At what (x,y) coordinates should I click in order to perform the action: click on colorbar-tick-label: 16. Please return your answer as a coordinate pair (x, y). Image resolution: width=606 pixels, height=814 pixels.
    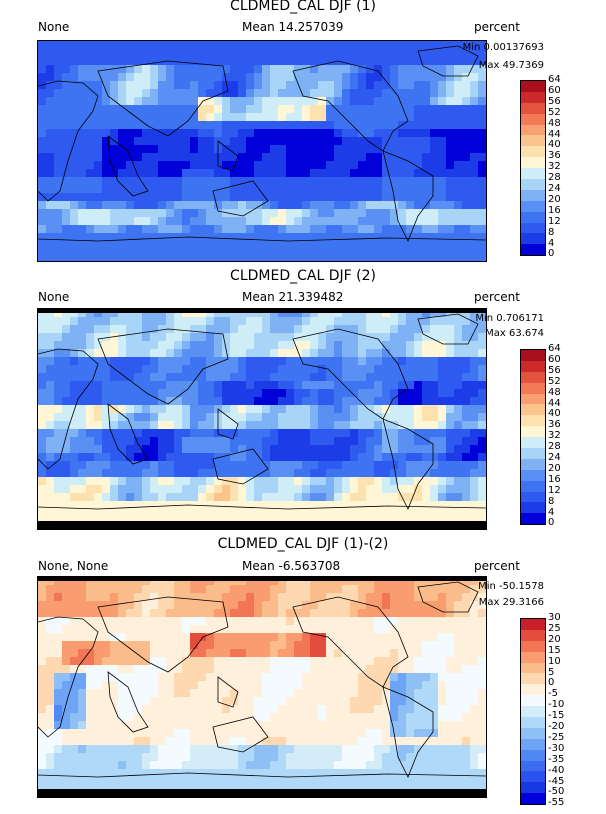
    Looking at the image, I should click on (554, 479).